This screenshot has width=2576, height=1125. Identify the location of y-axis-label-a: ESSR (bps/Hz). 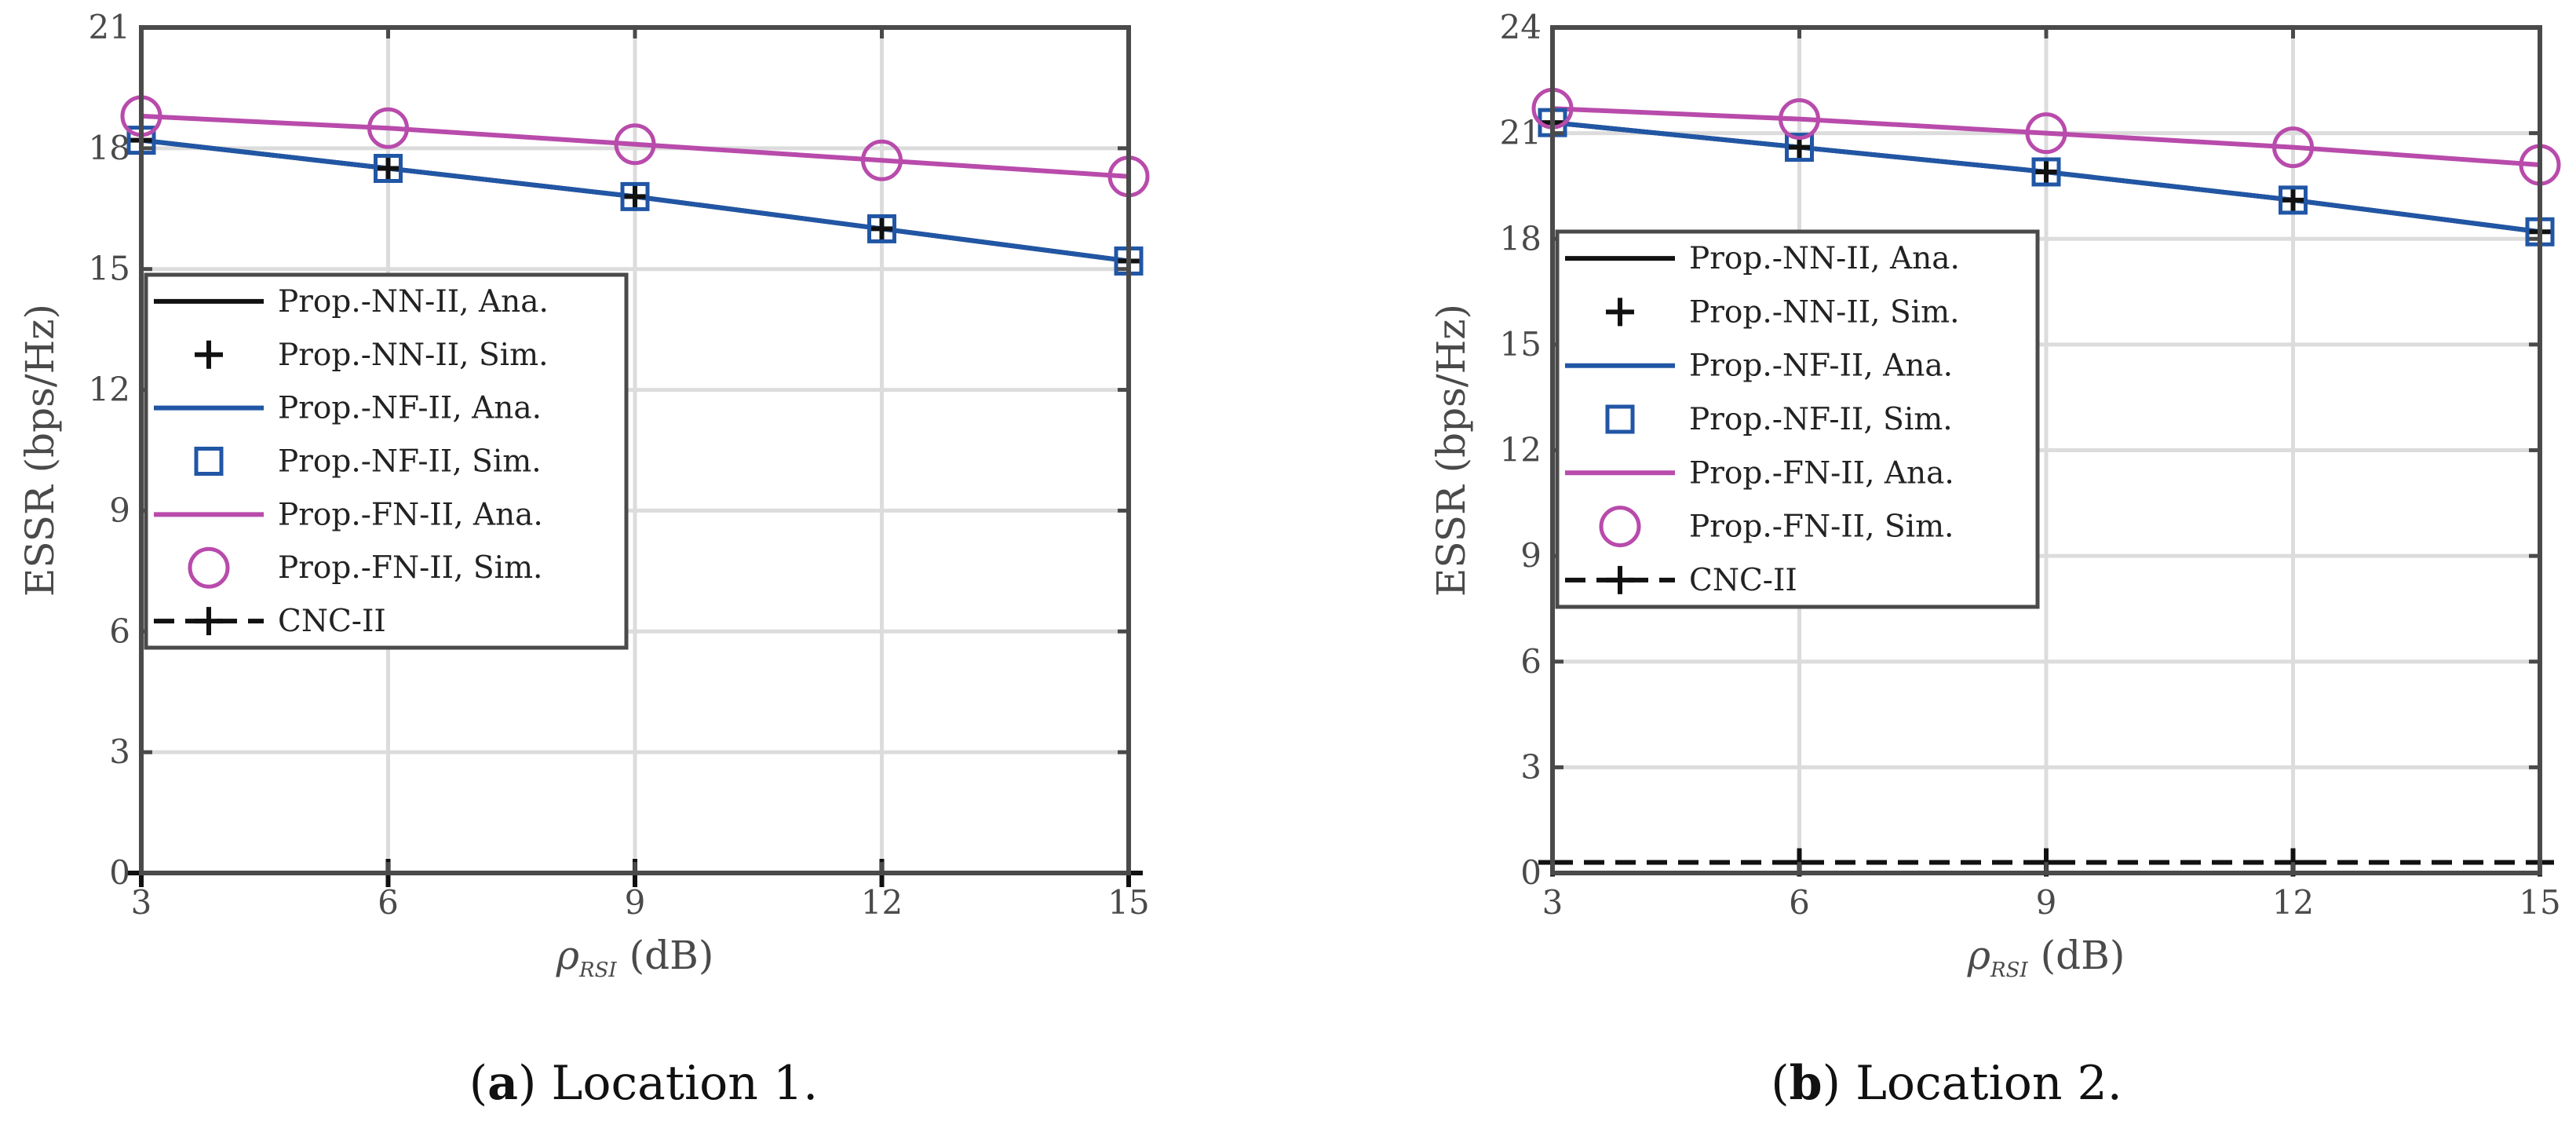
(40, 450).